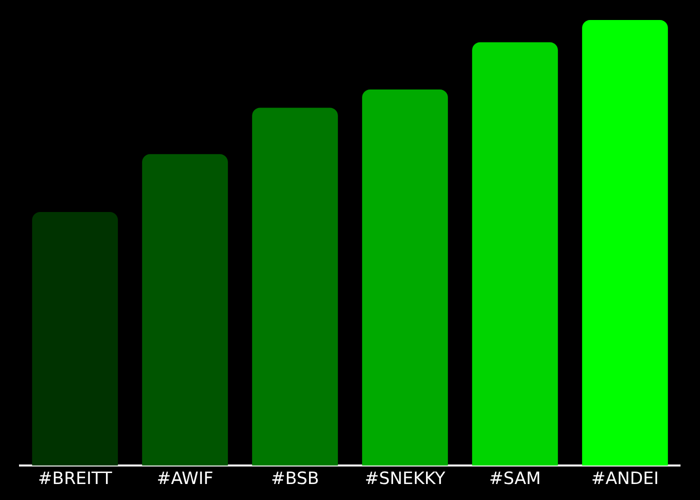 The width and height of the screenshot is (700, 500). Describe the element at coordinates (75, 479) in the screenshot. I see `x-tick-label: #BREITT` at that location.